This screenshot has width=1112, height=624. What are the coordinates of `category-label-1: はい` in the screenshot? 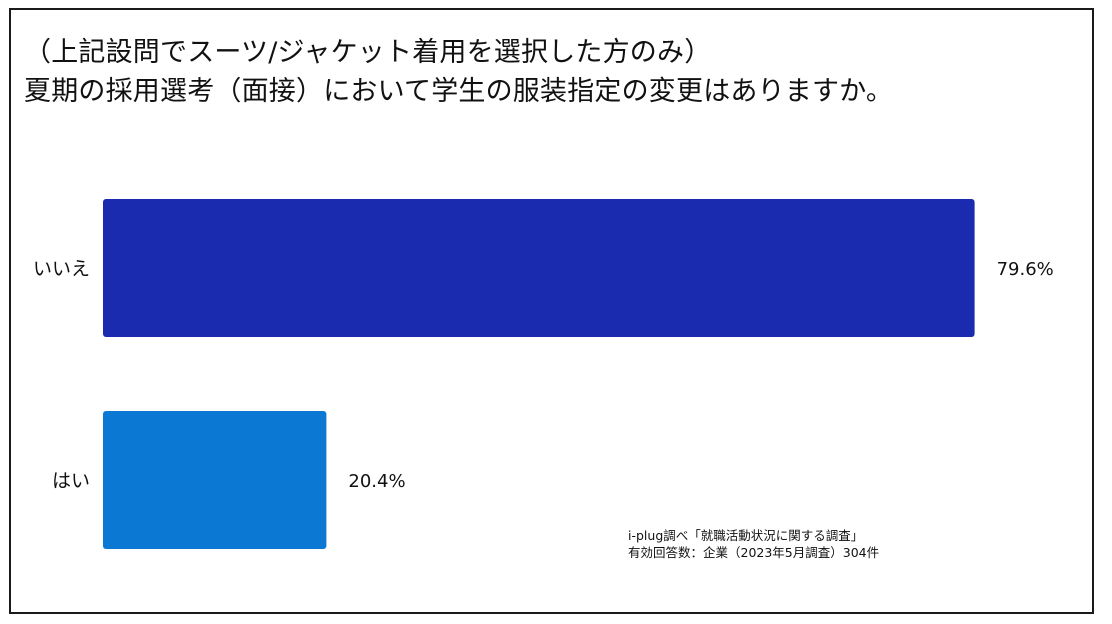 It's located at (71, 481).